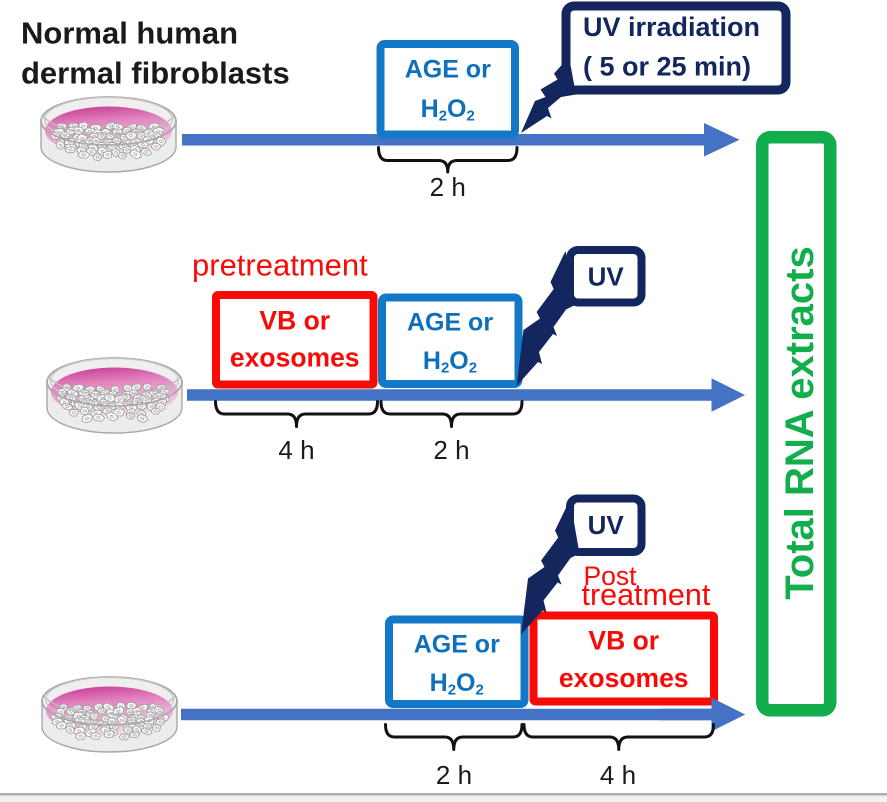 This screenshot has height=802, width=887. I want to click on svg-text: treatment, so click(646, 595).